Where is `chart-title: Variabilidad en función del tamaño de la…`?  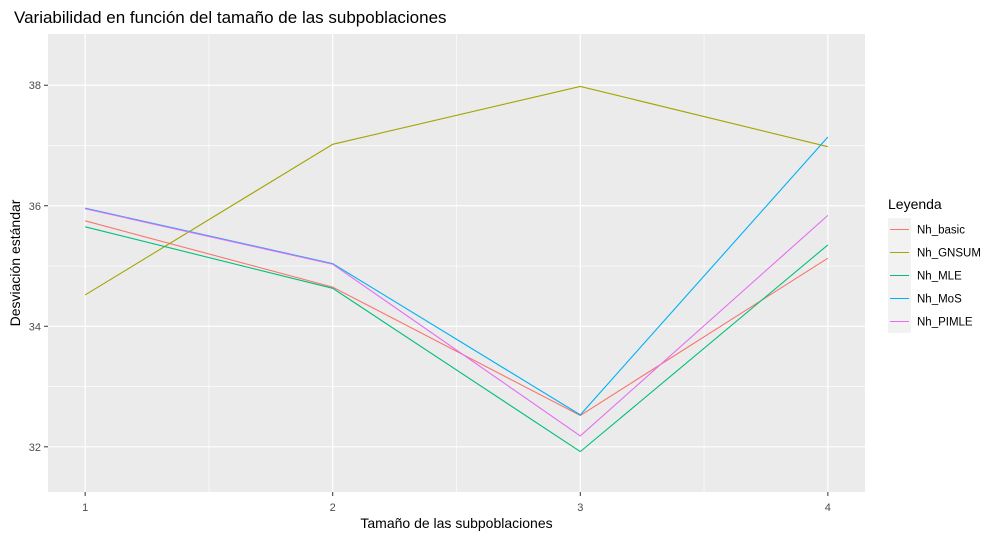 chart-title: Variabilidad en función del tamaño de la… is located at coordinates (230, 17).